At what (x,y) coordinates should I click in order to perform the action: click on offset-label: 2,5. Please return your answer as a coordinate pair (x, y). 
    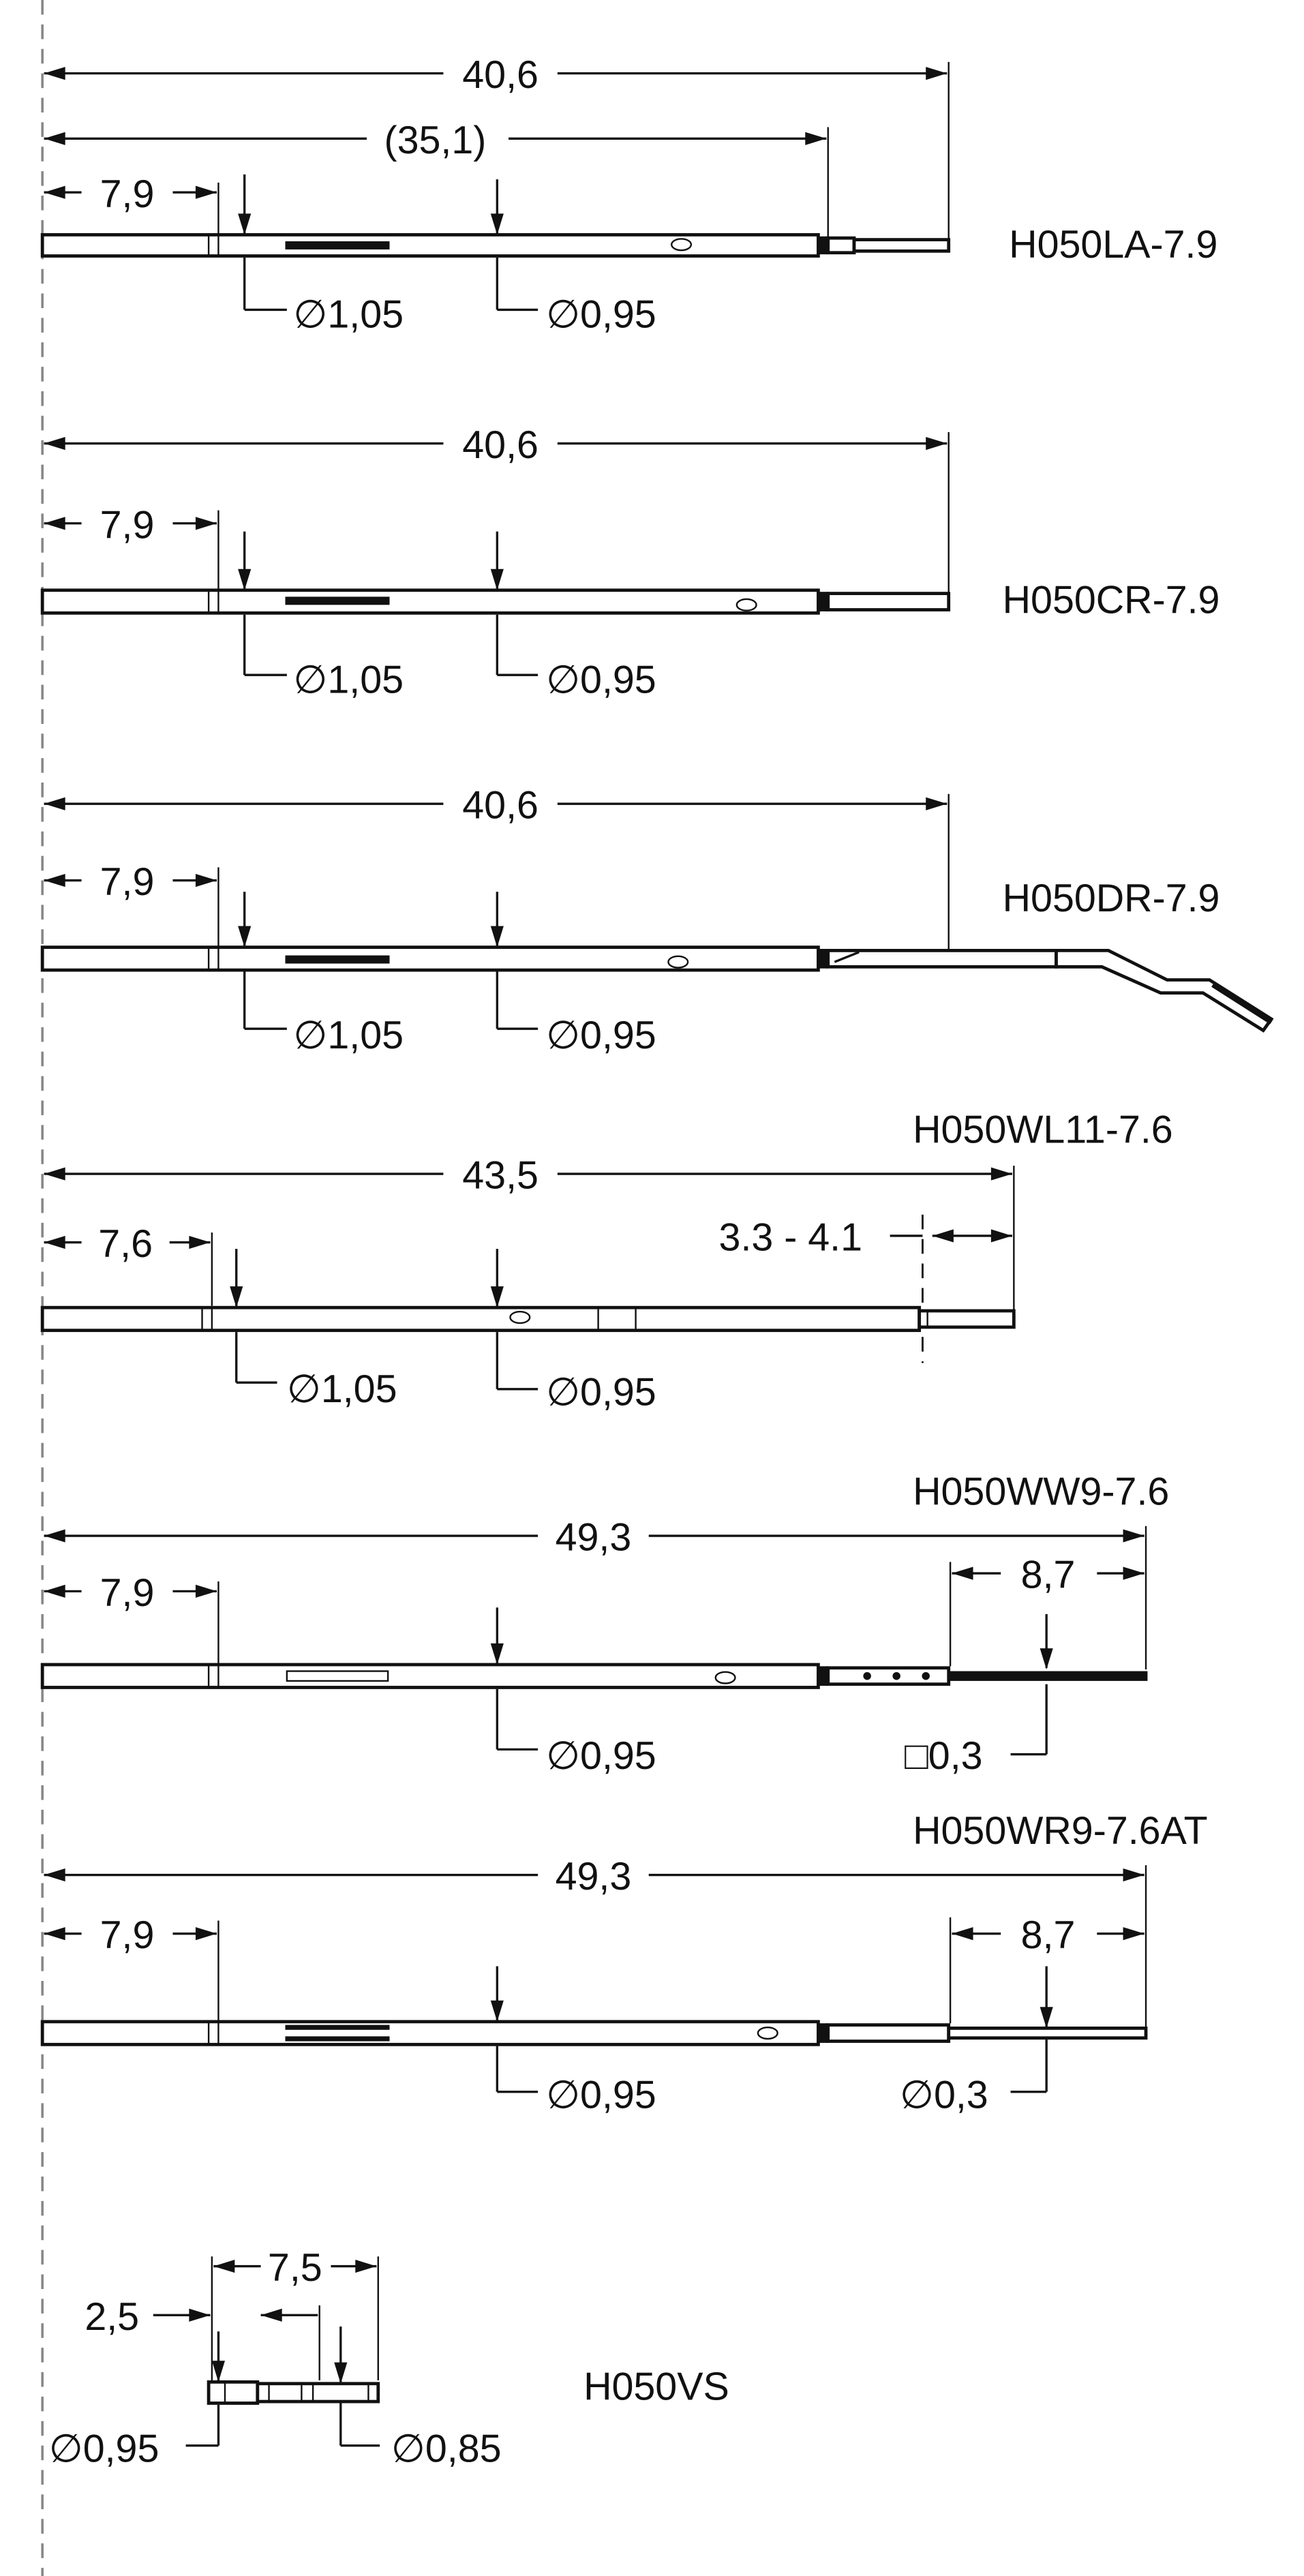
    Looking at the image, I should click on (112, 2317).